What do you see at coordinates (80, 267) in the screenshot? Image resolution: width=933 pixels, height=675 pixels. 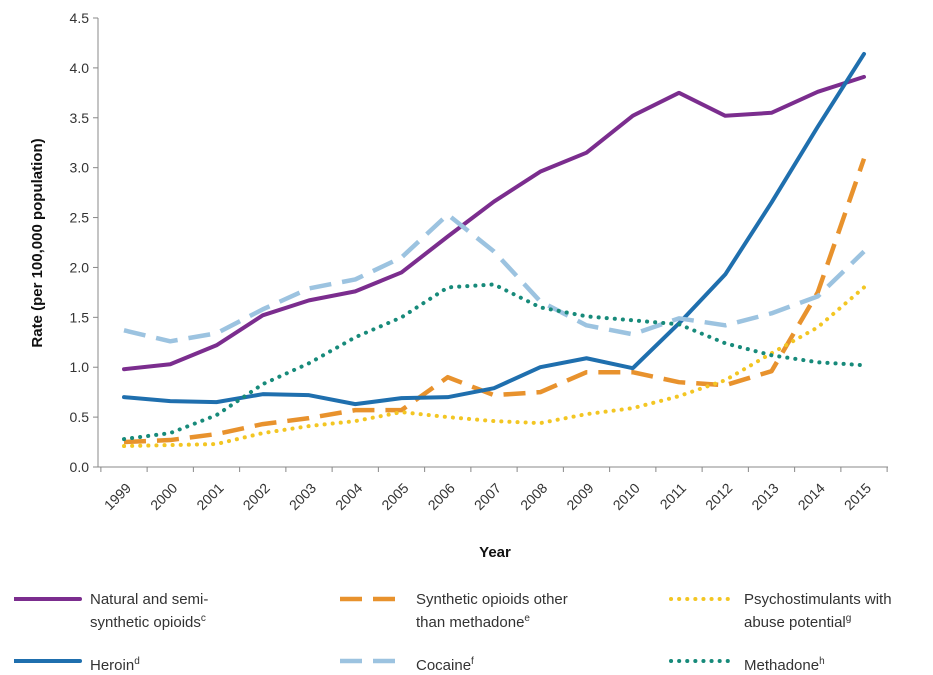 I see `y-tick-label: 2.0` at bounding box center [80, 267].